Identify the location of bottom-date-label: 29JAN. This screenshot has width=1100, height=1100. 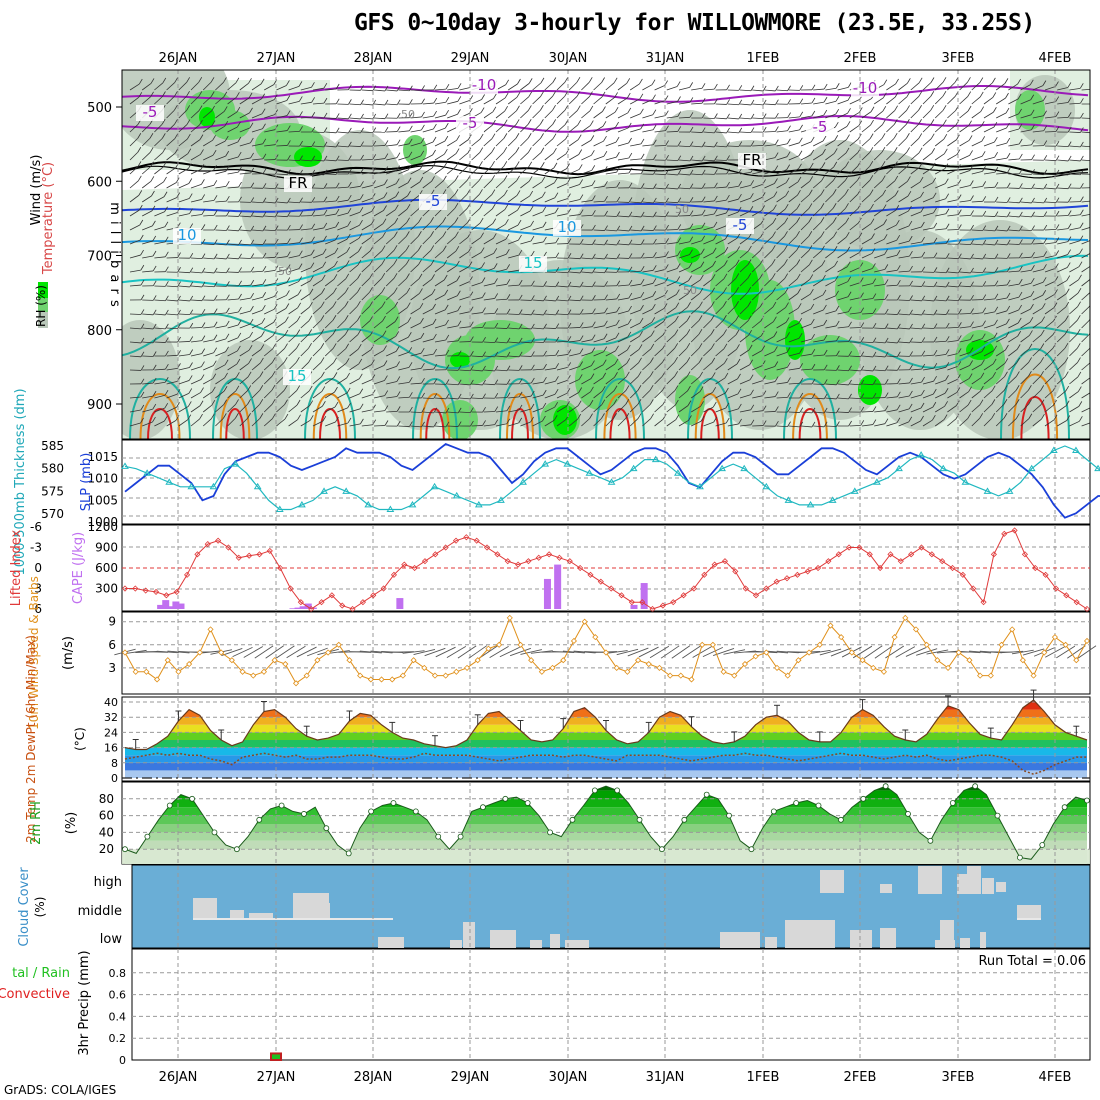
(470, 1077).